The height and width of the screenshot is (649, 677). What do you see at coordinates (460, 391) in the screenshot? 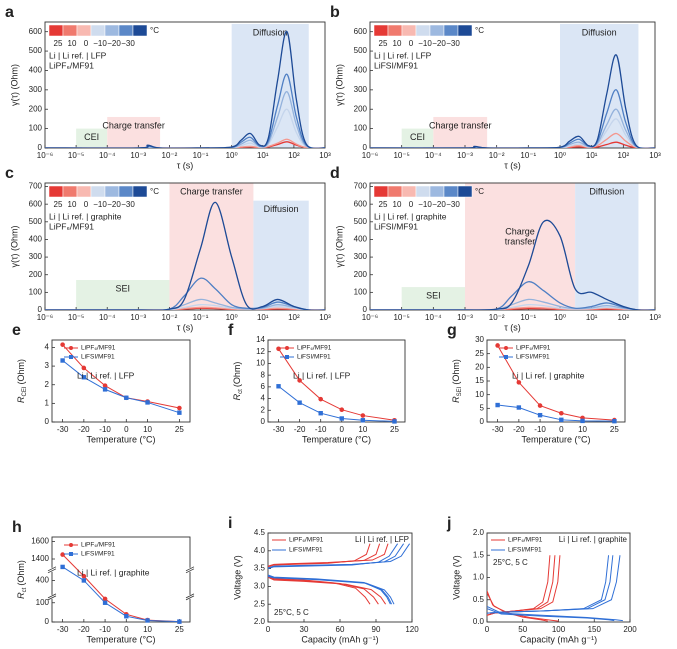
I see `y-label-sub: SEI` at bounding box center [460, 391].